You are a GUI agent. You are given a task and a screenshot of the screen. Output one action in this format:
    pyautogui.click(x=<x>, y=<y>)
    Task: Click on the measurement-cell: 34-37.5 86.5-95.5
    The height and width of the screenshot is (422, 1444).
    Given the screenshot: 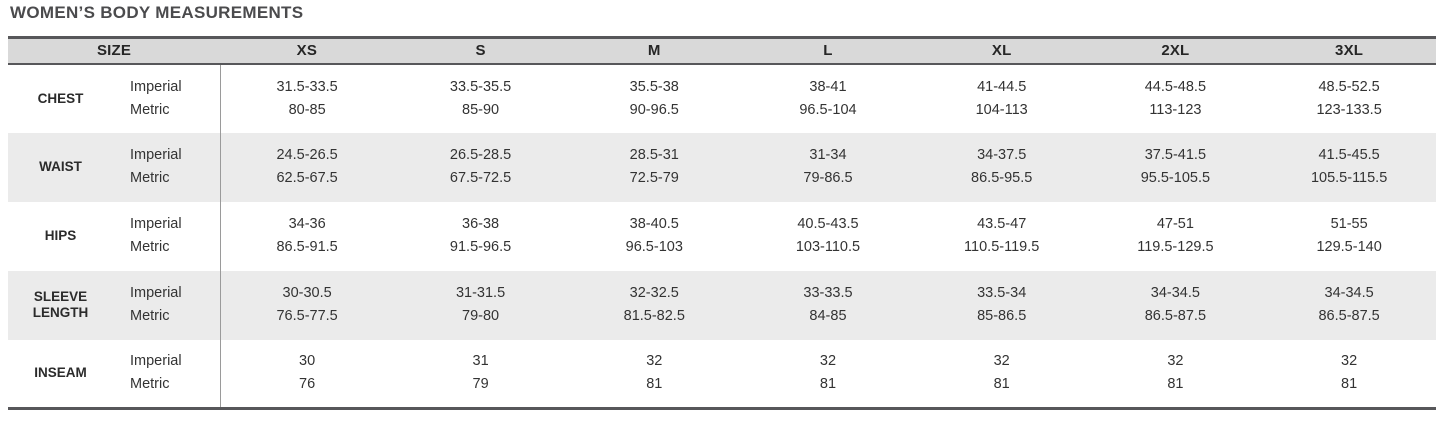 What is the action you would take?
    pyautogui.click(x=1002, y=167)
    